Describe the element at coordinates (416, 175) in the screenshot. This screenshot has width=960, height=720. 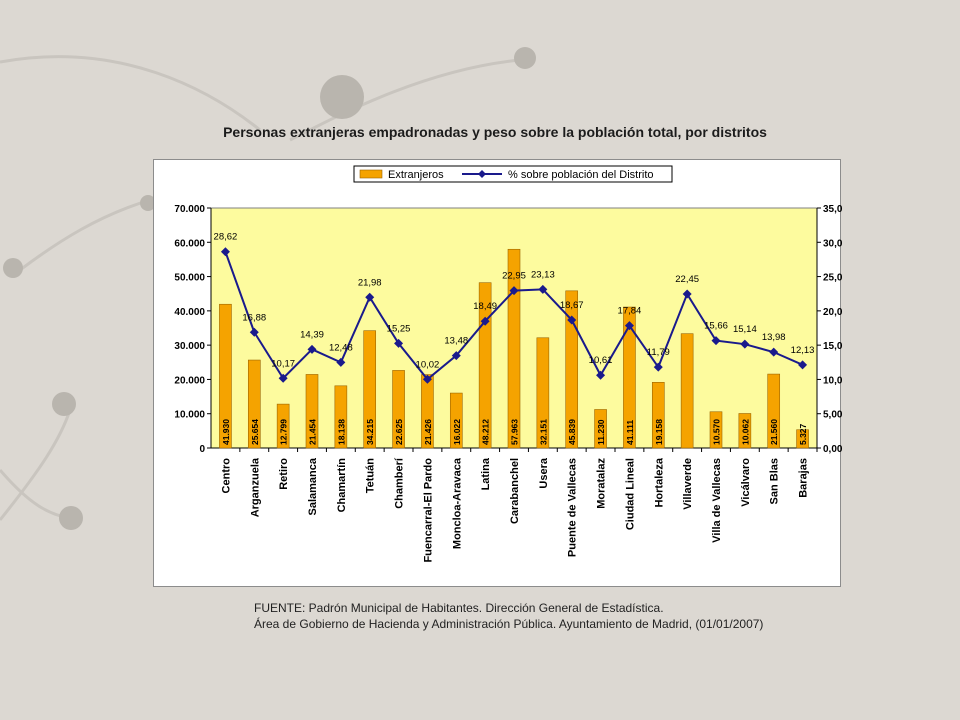
I see `legend-bar-label: Extranjeros` at that location.